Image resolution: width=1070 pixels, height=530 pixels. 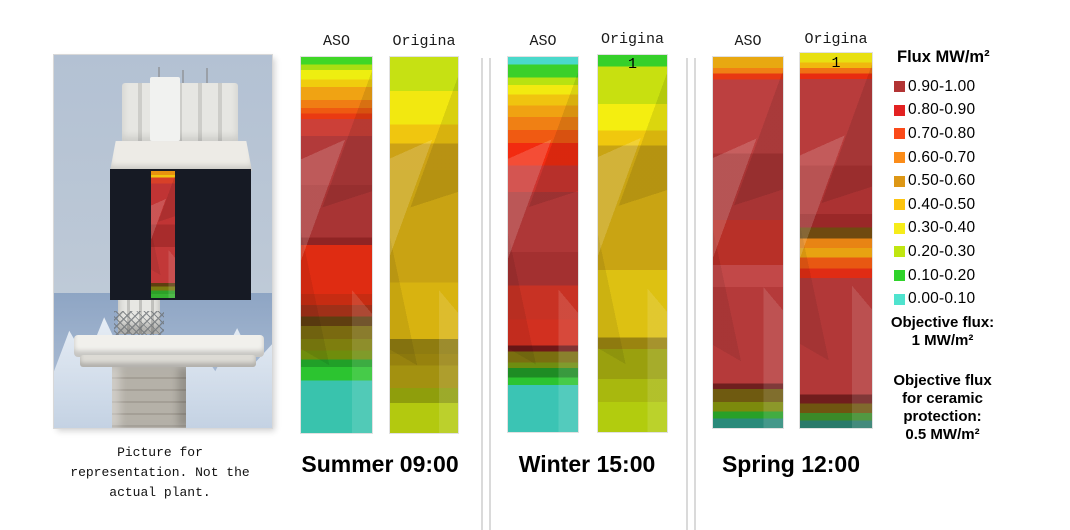 I want to click on tower-platform-lower, so click(x=168, y=361).